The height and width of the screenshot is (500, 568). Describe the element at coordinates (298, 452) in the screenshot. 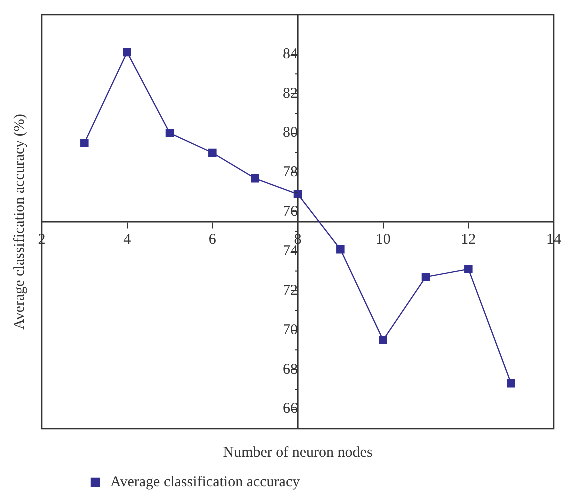

I see `x-axis-title: Number of neuron nodes` at that location.